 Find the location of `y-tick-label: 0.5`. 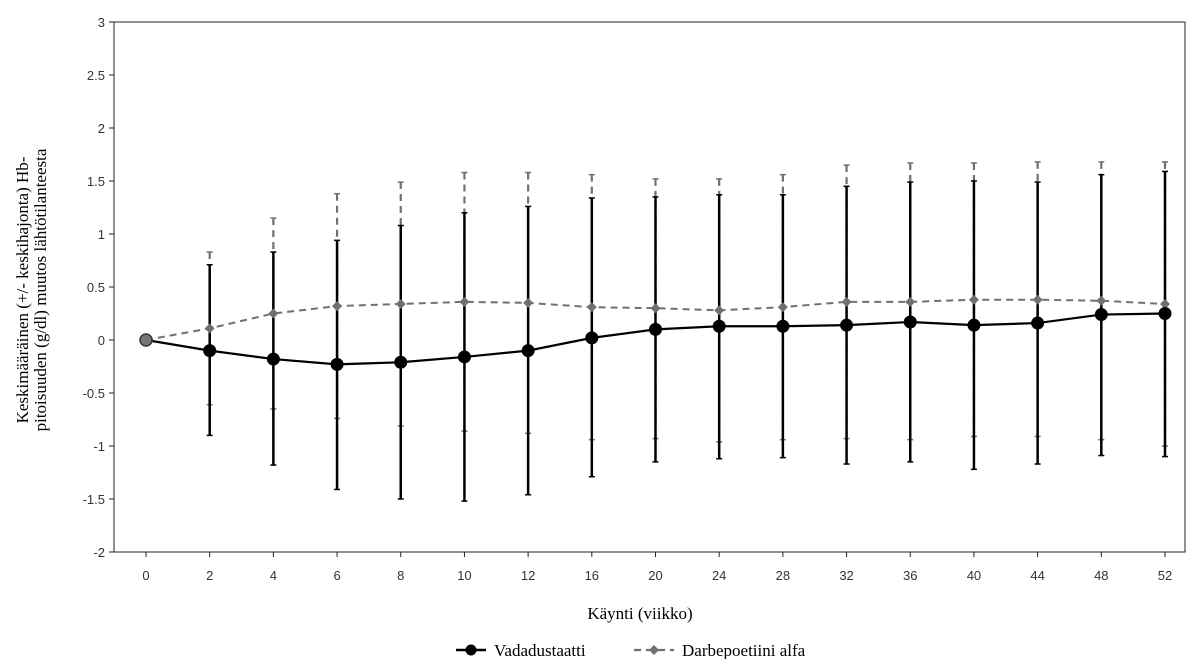

y-tick-label: 0.5 is located at coordinates (96, 287).